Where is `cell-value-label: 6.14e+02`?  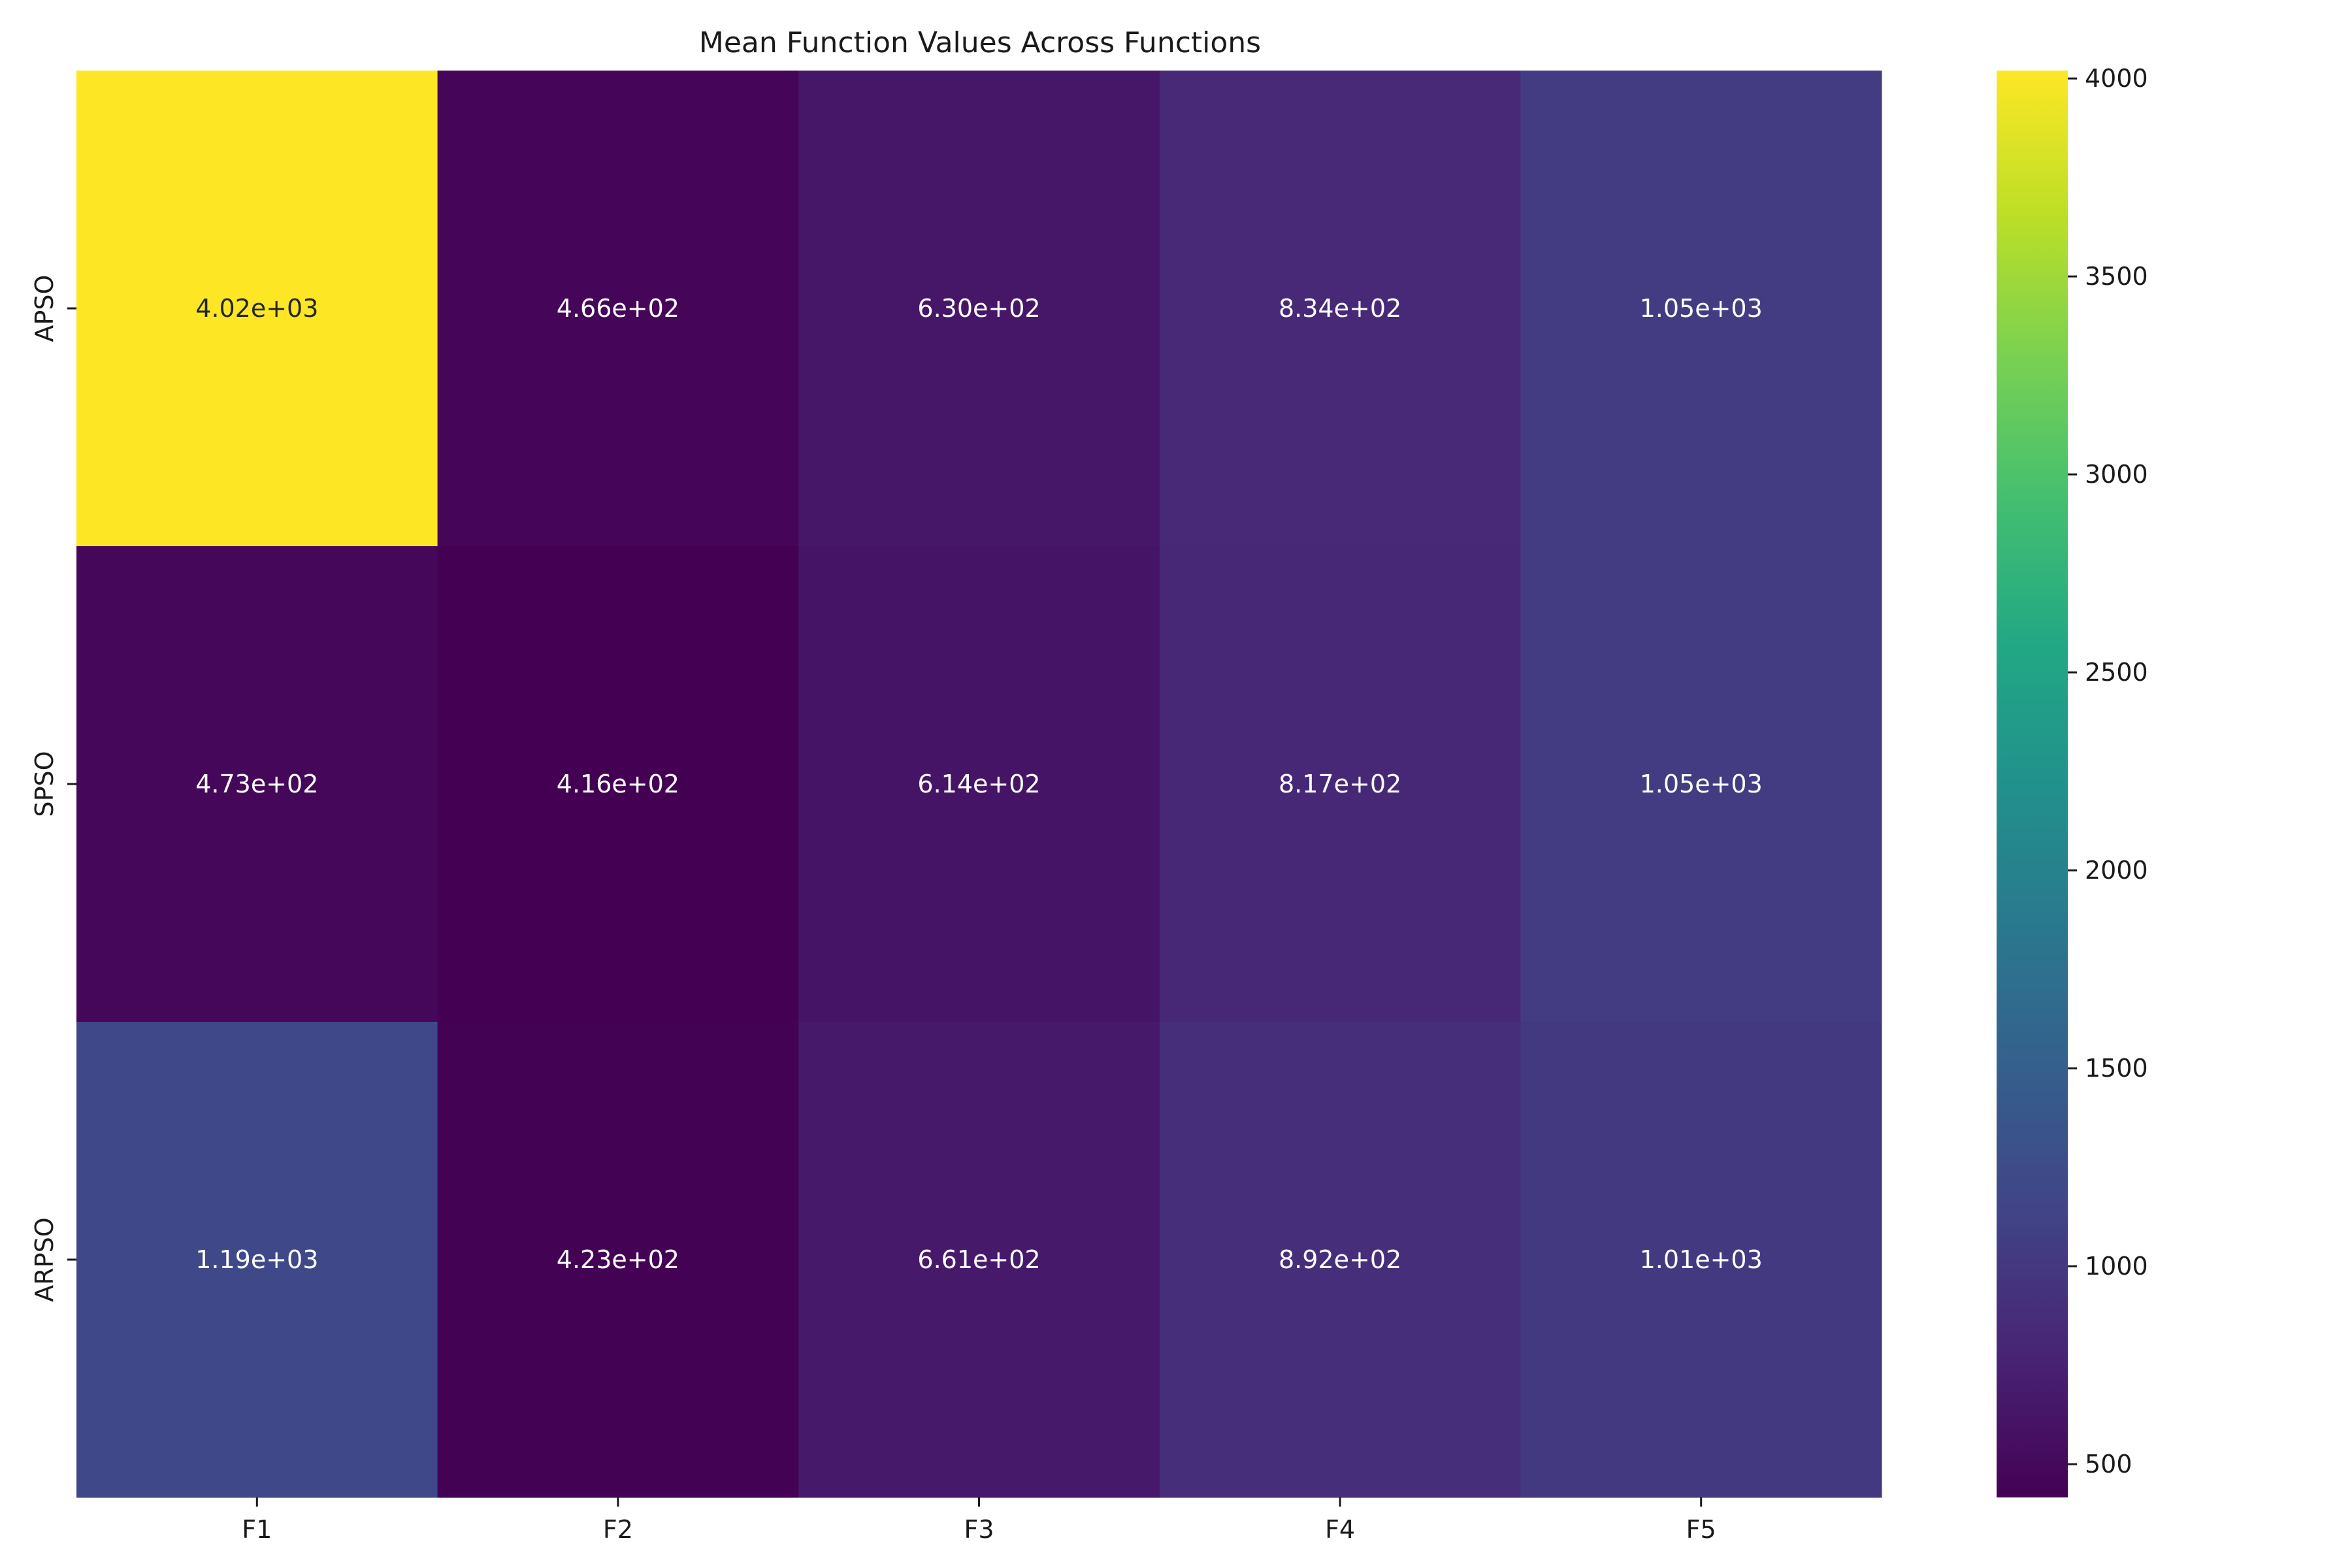 cell-value-label: 6.14e+02 is located at coordinates (978, 784).